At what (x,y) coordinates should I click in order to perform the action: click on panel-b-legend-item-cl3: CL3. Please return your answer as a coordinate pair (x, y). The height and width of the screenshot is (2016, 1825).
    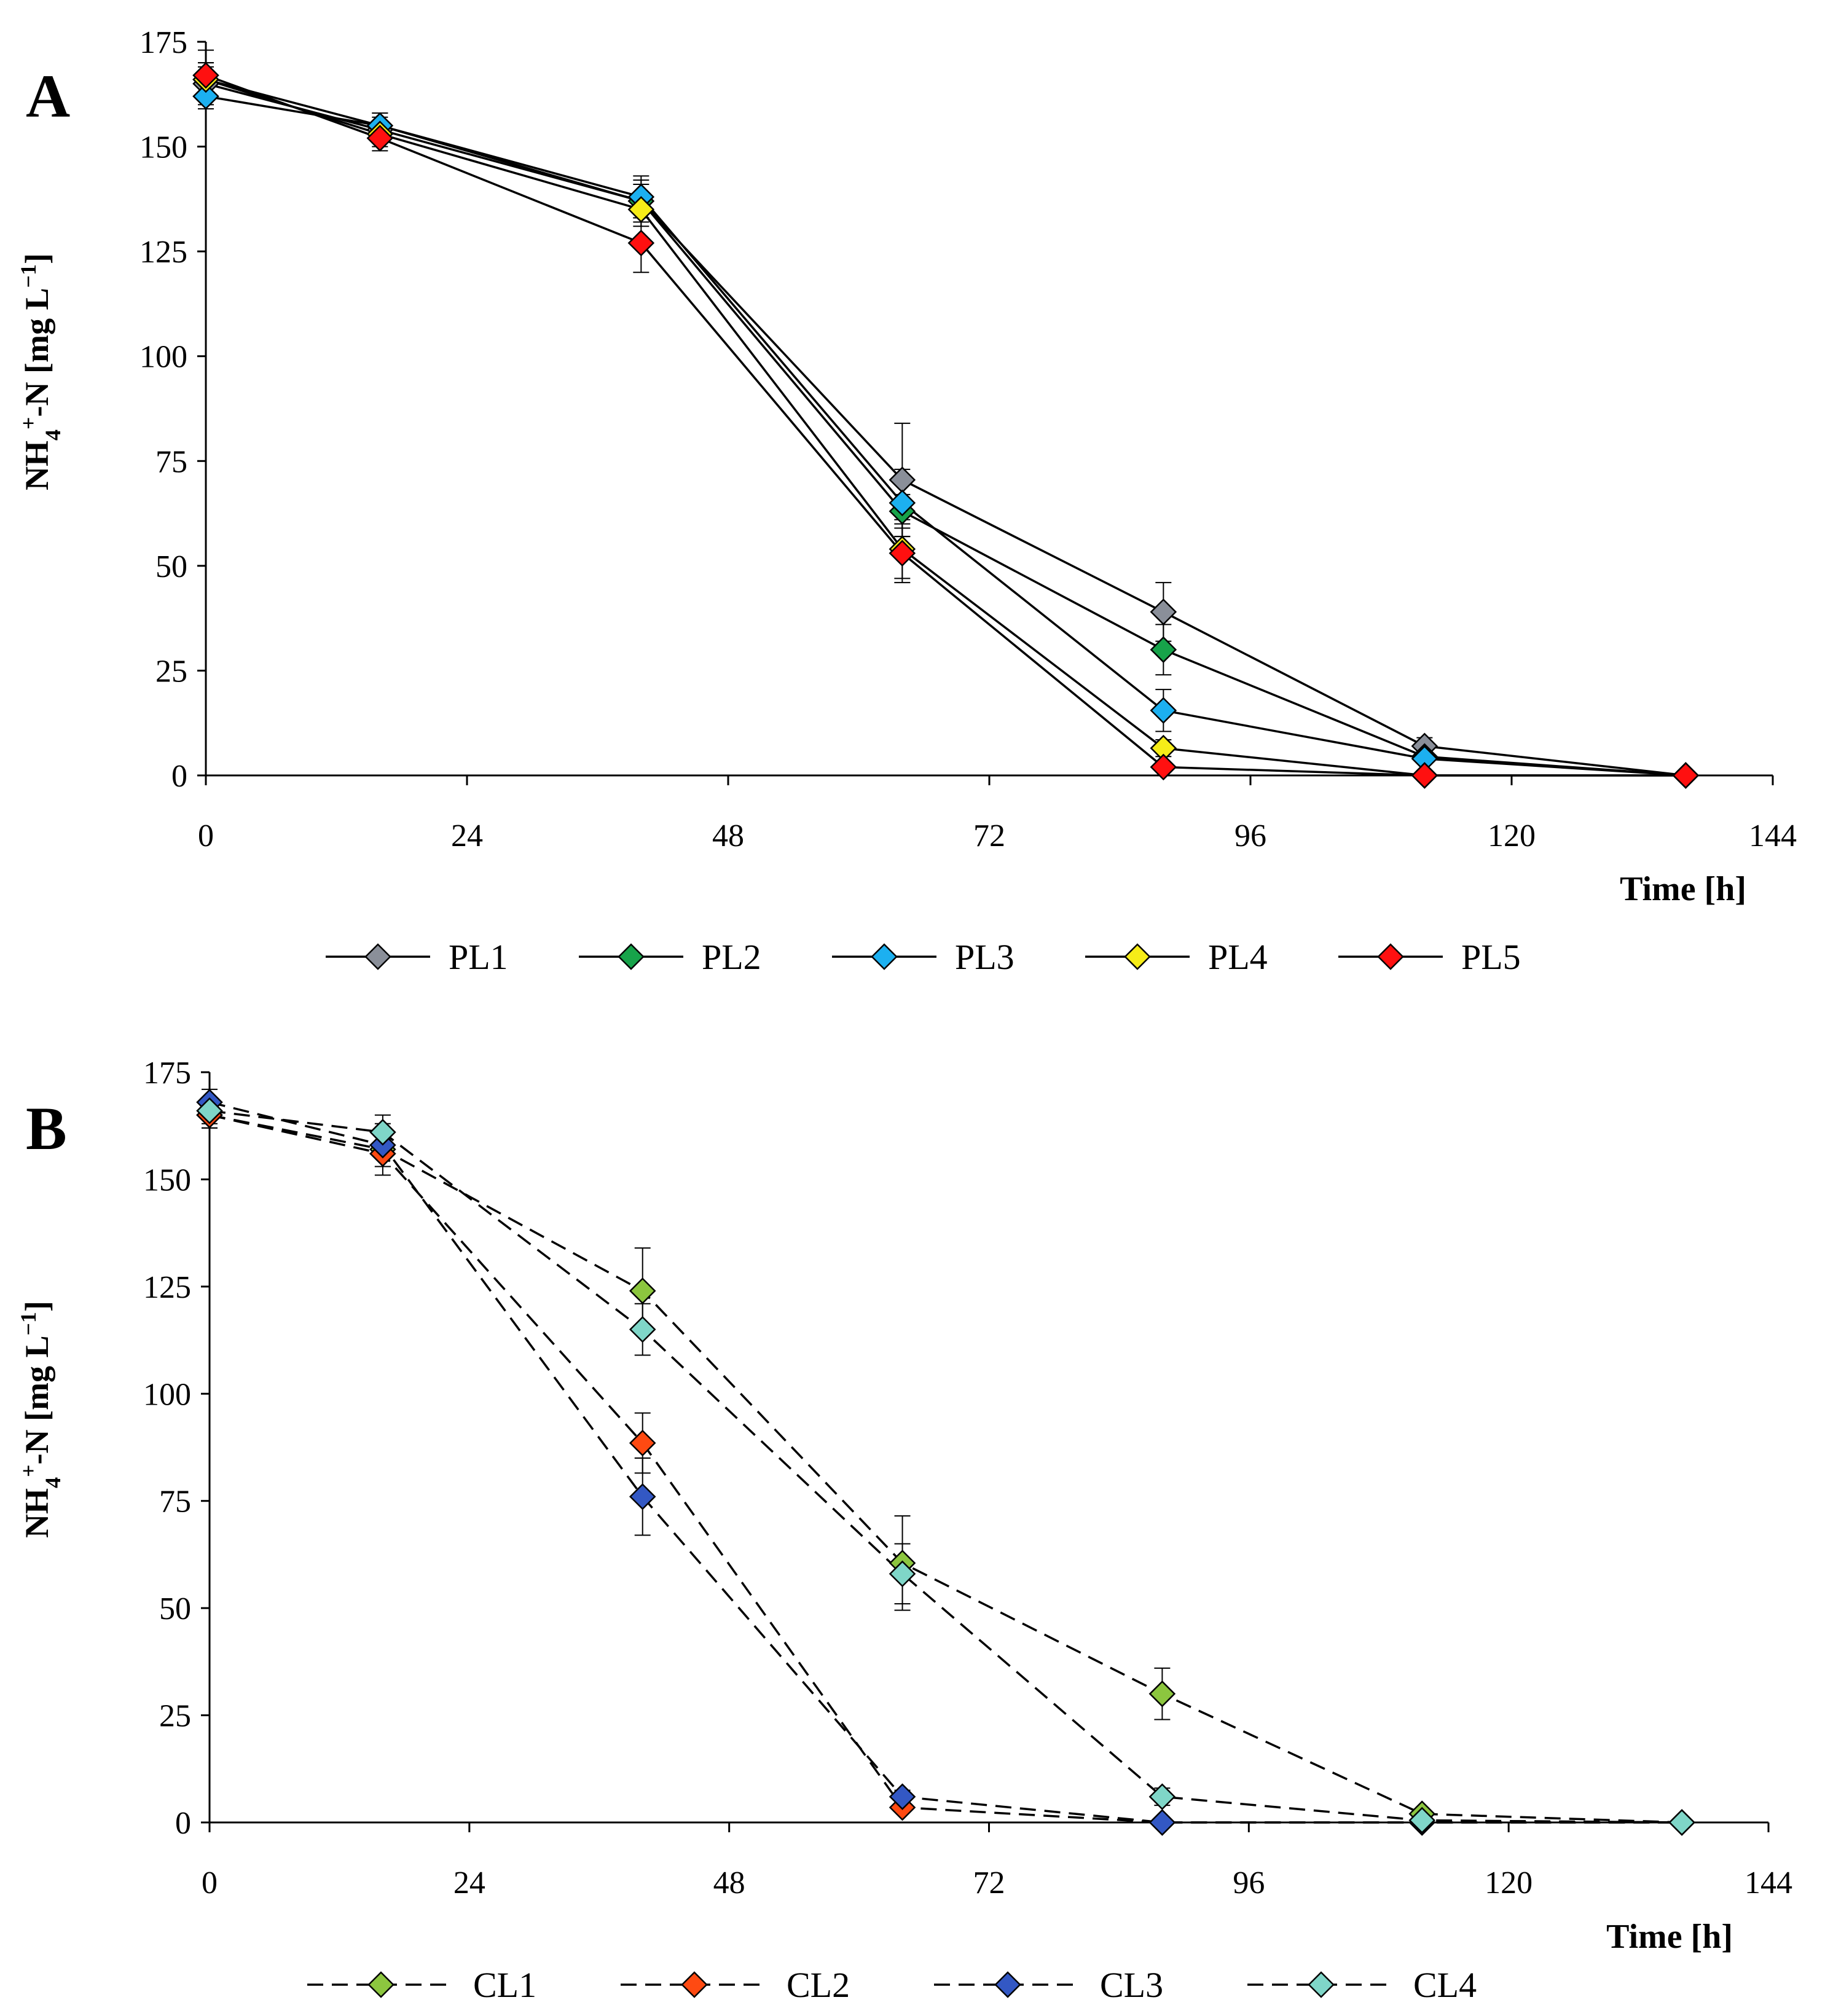
    Looking at the image, I should click on (1048, 1985).